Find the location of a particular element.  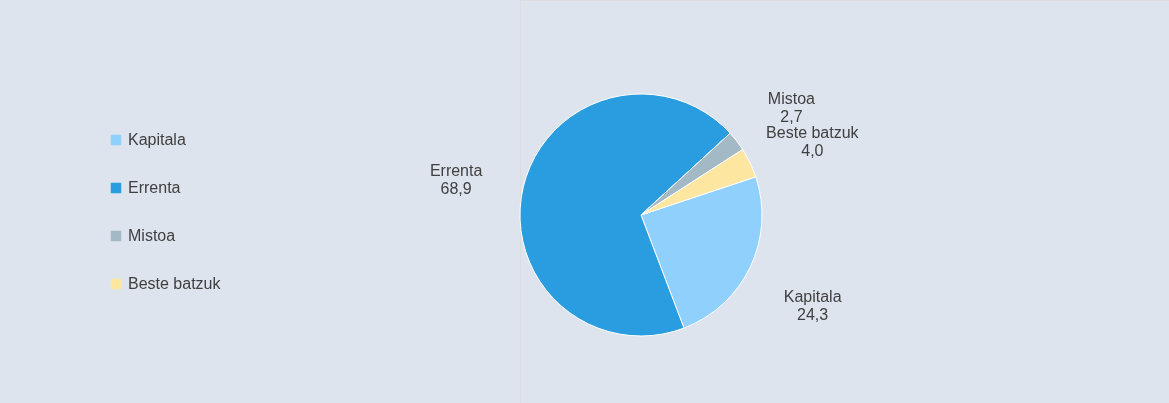

data-label: 24,3 is located at coordinates (813, 314).